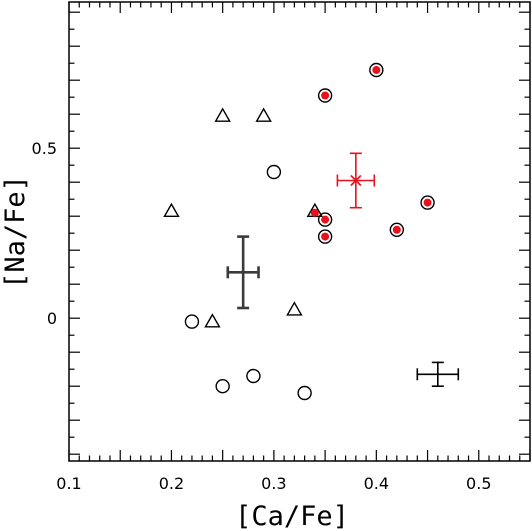  Describe the element at coordinates (376, 483) in the screenshot. I see `x-tick-label: 0.4` at that location.